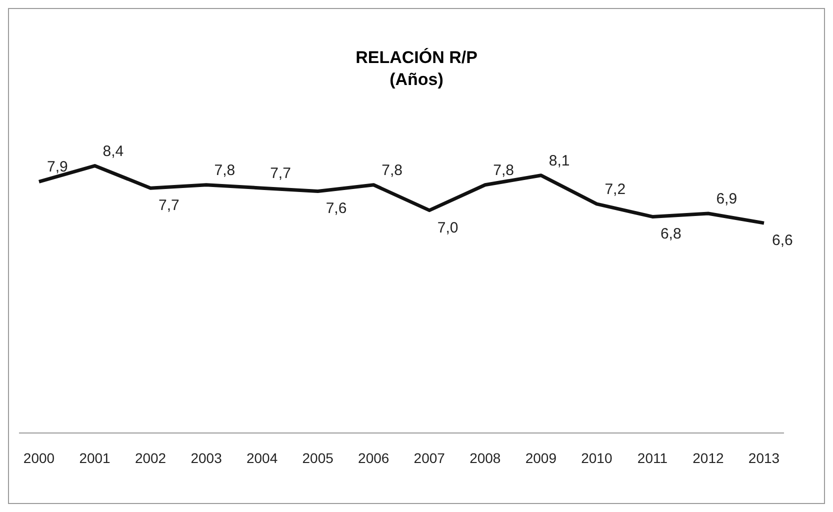 This screenshot has width=833, height=512. Describe the element at coordinates (150, 458) in the screenshot. I see `x-tick-label: 2002` at that location.